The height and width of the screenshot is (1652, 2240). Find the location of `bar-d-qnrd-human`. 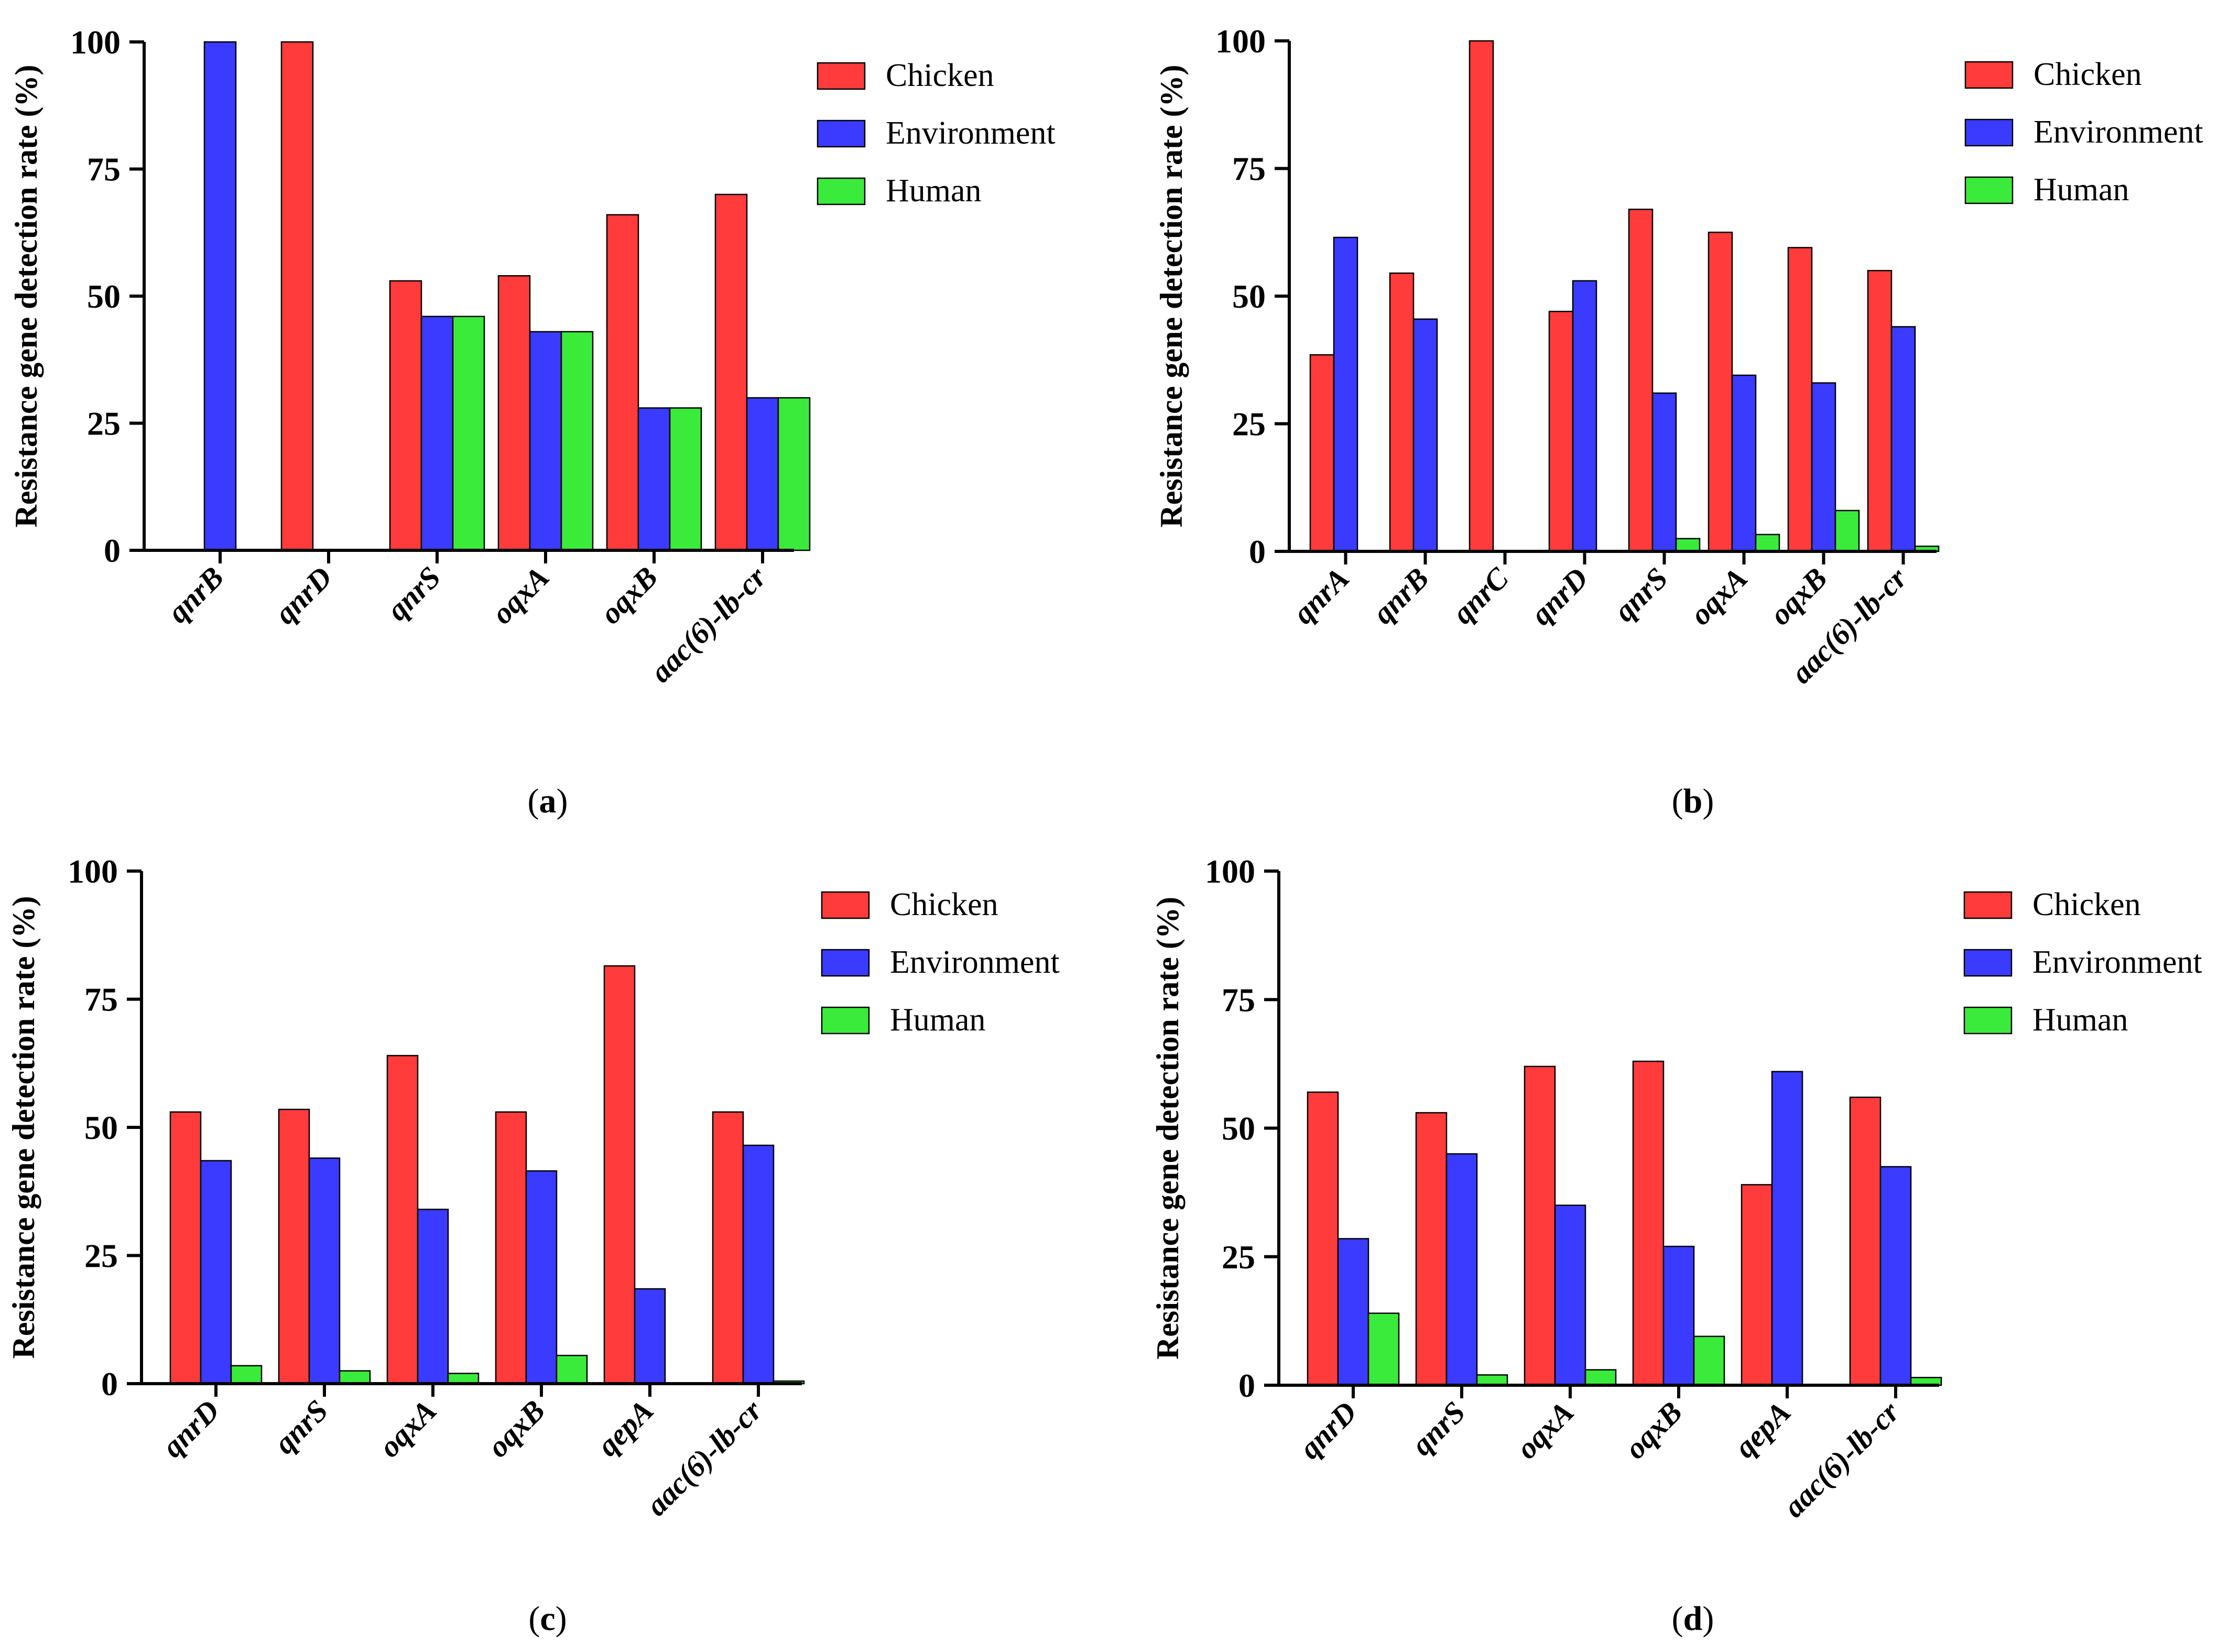

bar-d-qnrd-human is located at coordinates (1383, 1349).